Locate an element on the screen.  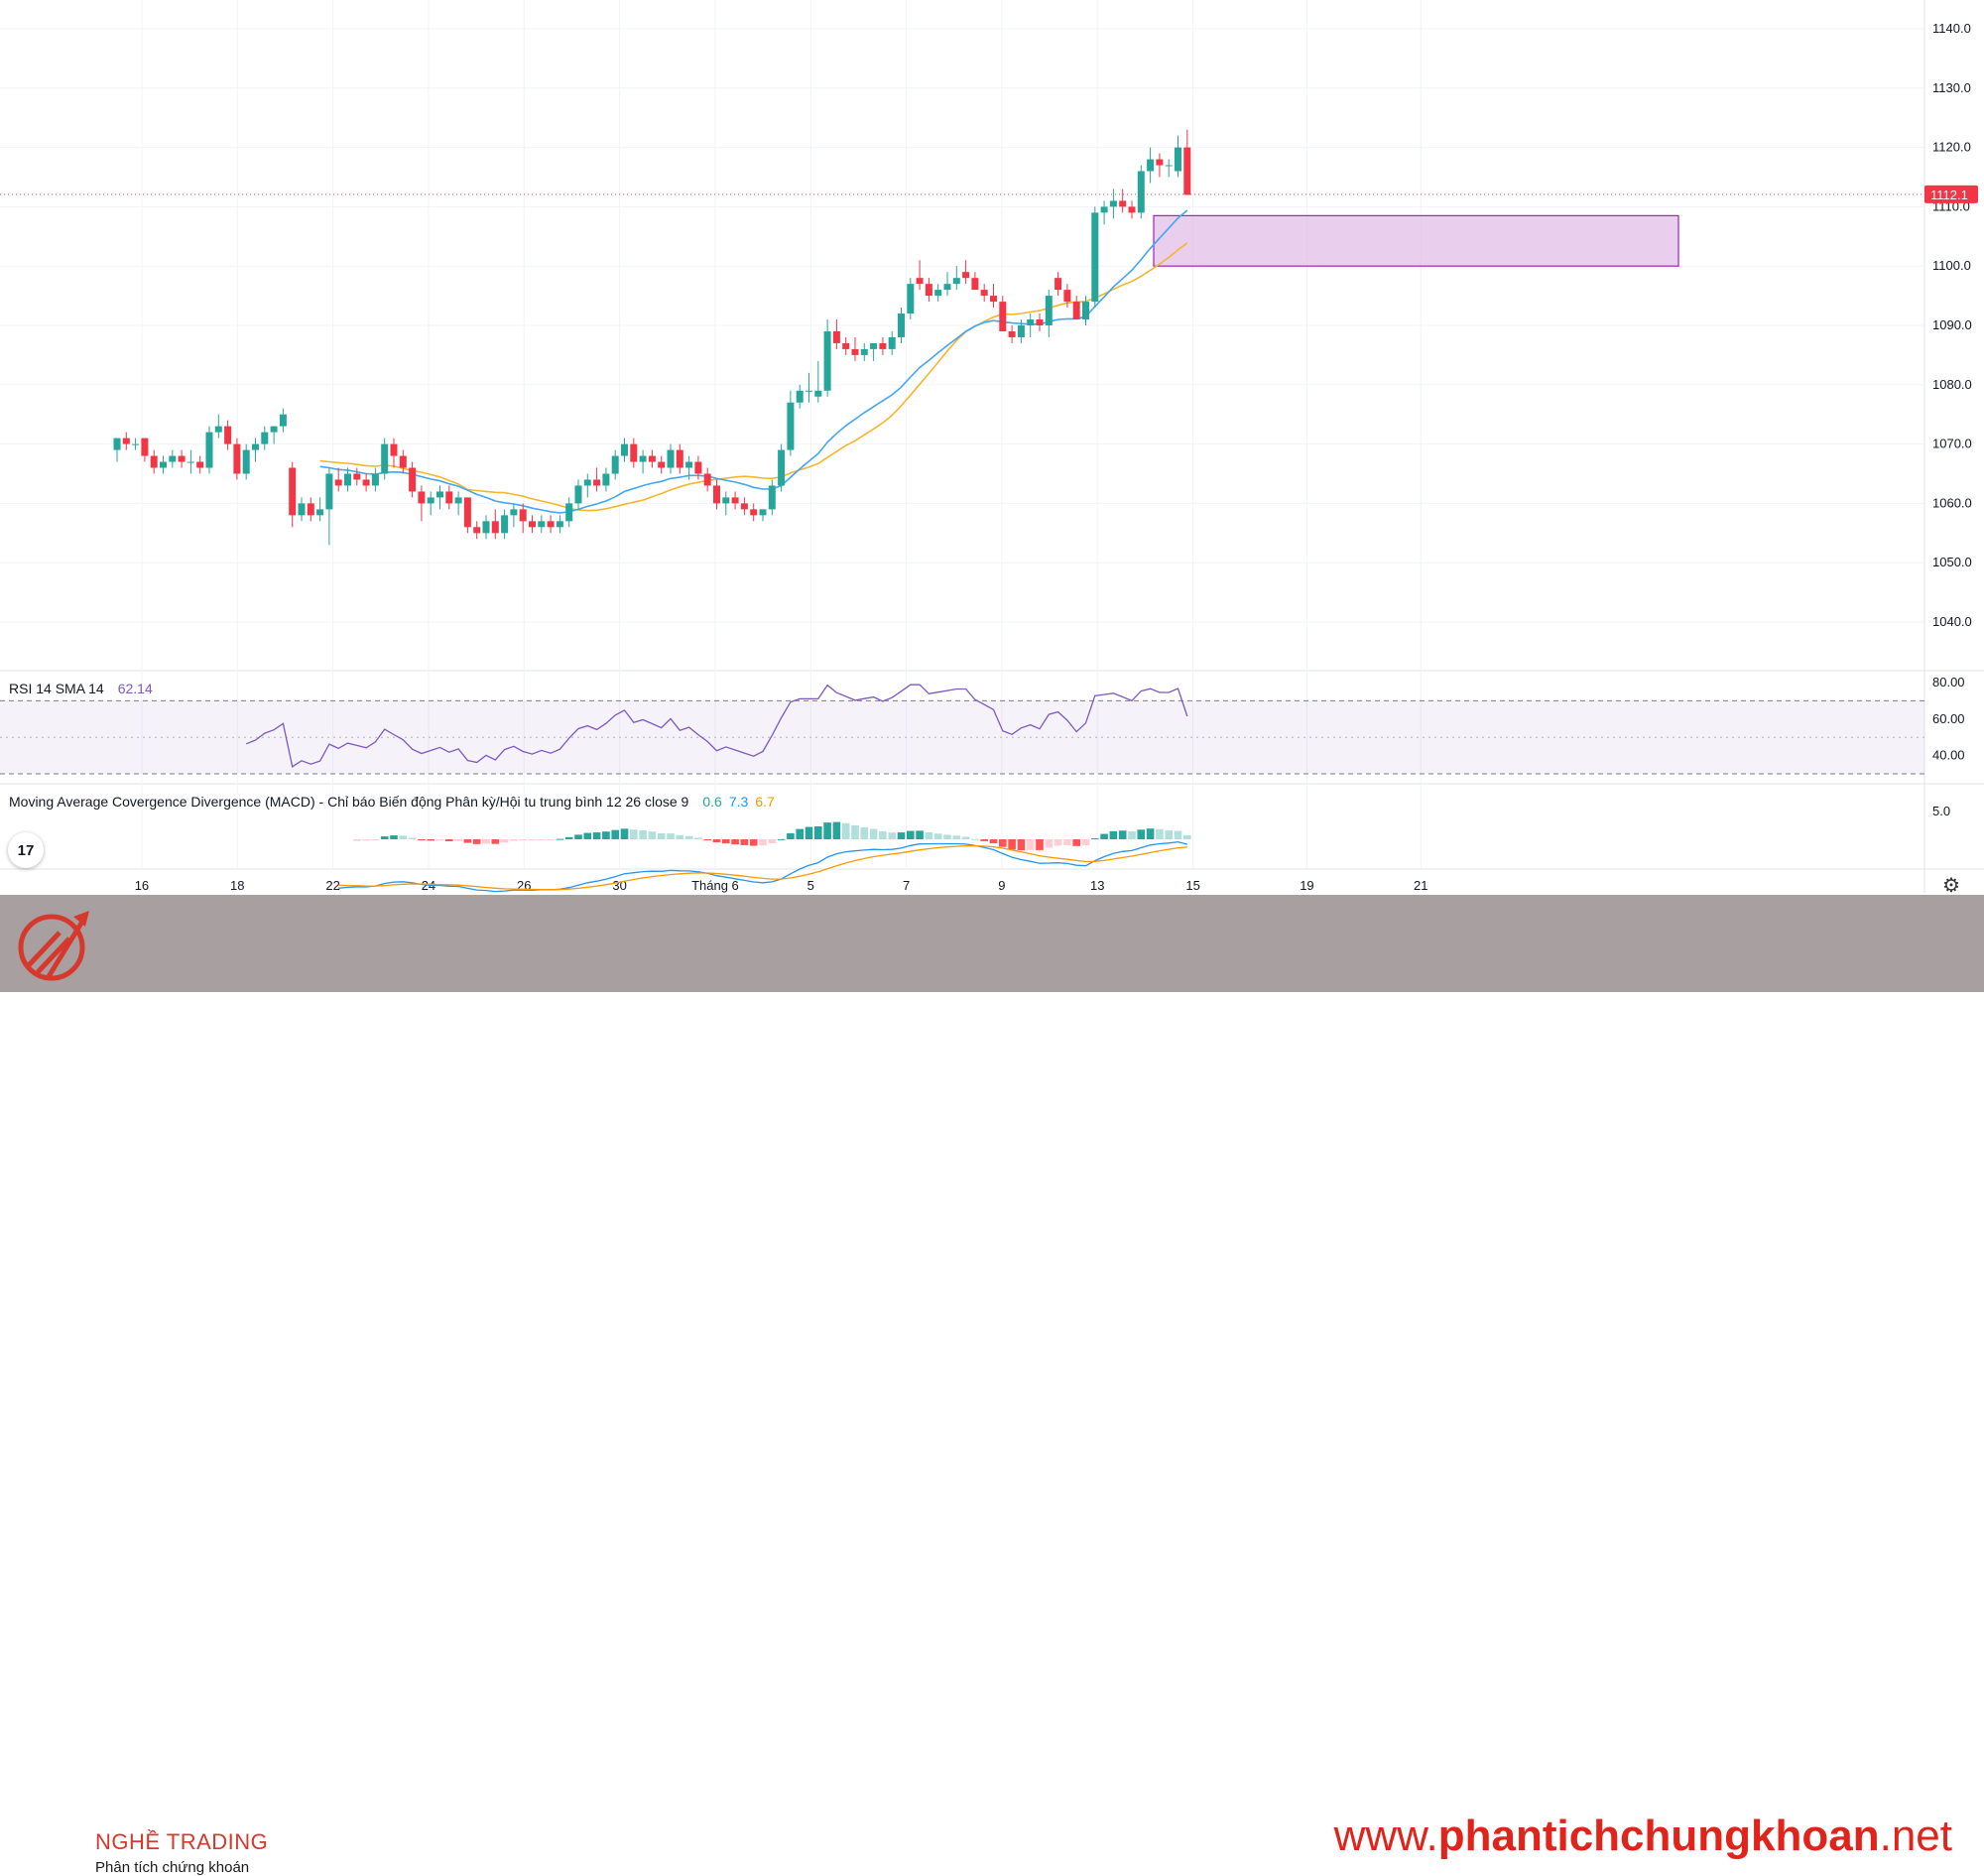
price-tick-label: 1140.0 is located at coordinates (1951, 28).